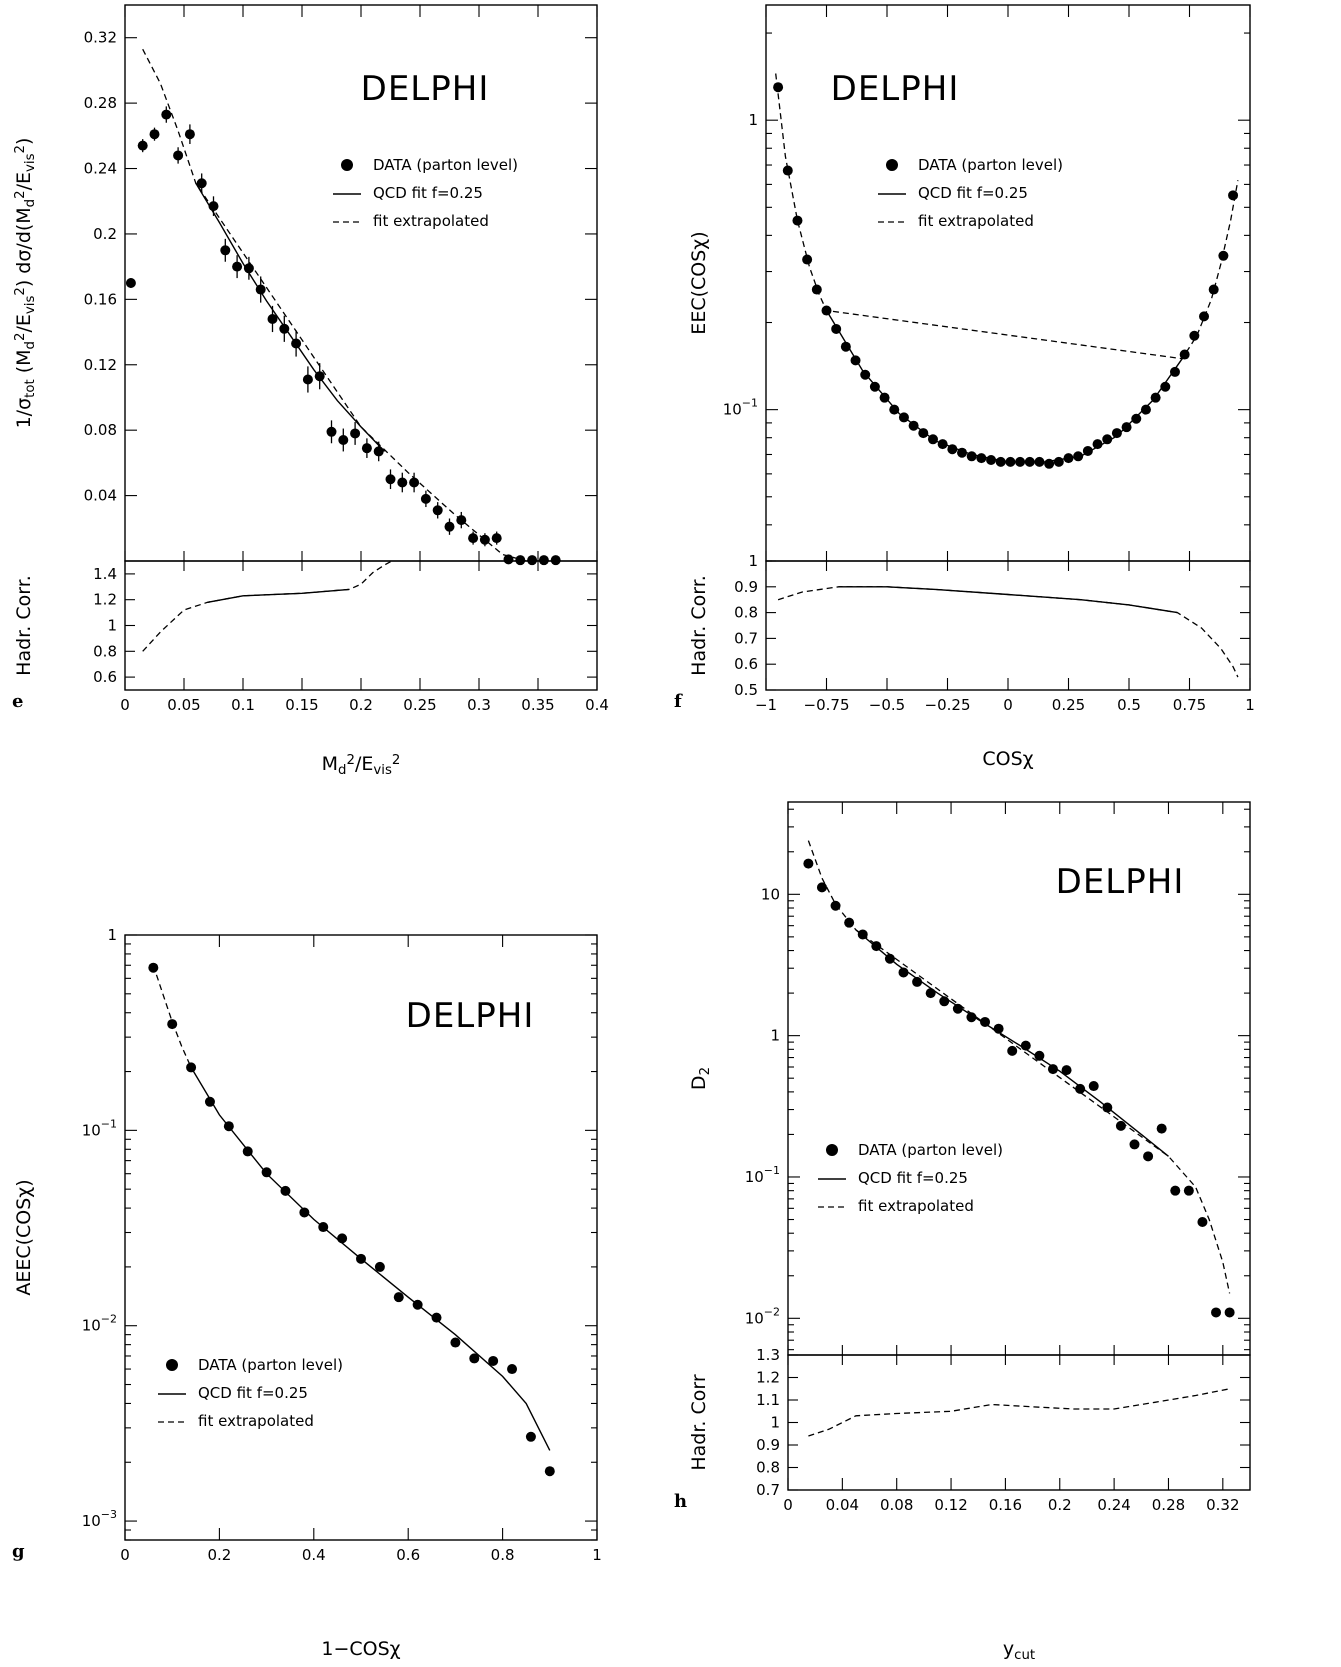 This screenshot has height=1667, width=1341. What do you see at coordinates (597, 1555) in the screenshot?
I see `x-tick-label: 1` at bounding box center [597, 1555].